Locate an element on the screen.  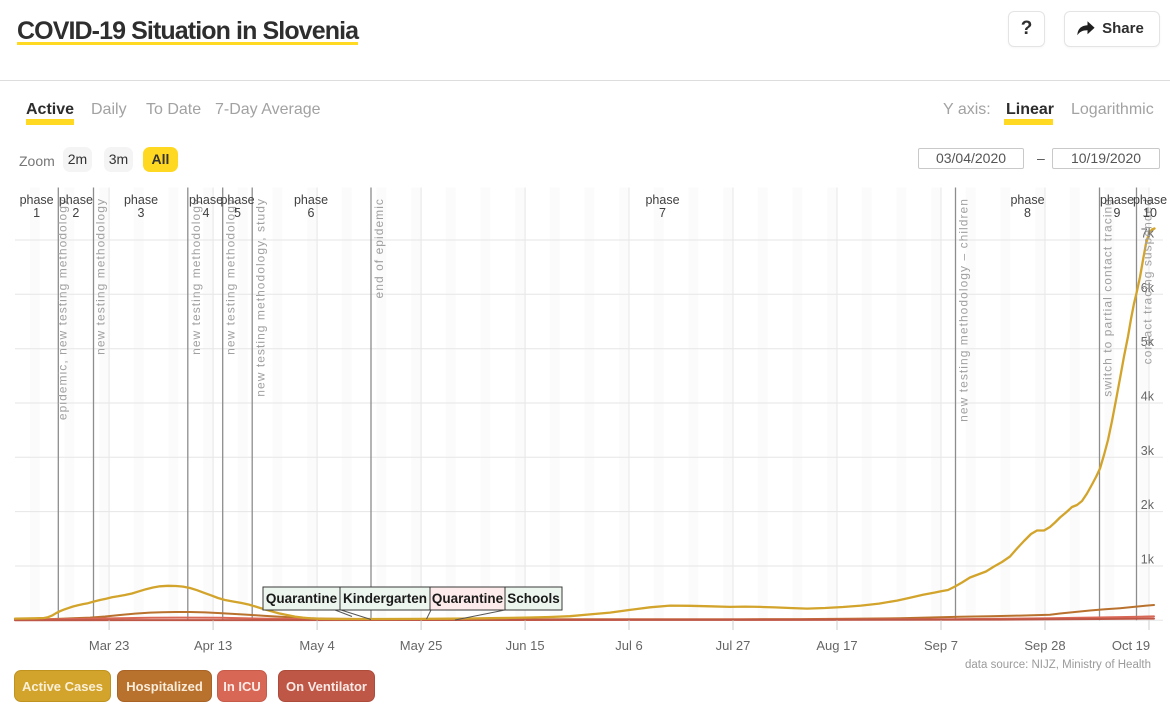
svg-text: Jun 15 is located at coordinates (525, 645).